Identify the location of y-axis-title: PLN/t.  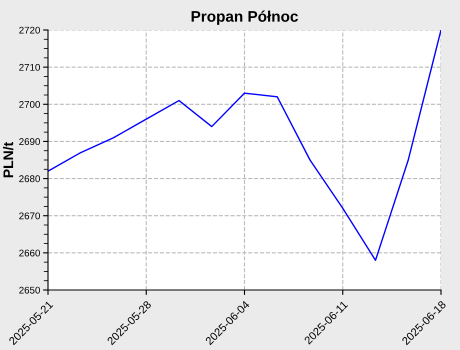
(8, 160).